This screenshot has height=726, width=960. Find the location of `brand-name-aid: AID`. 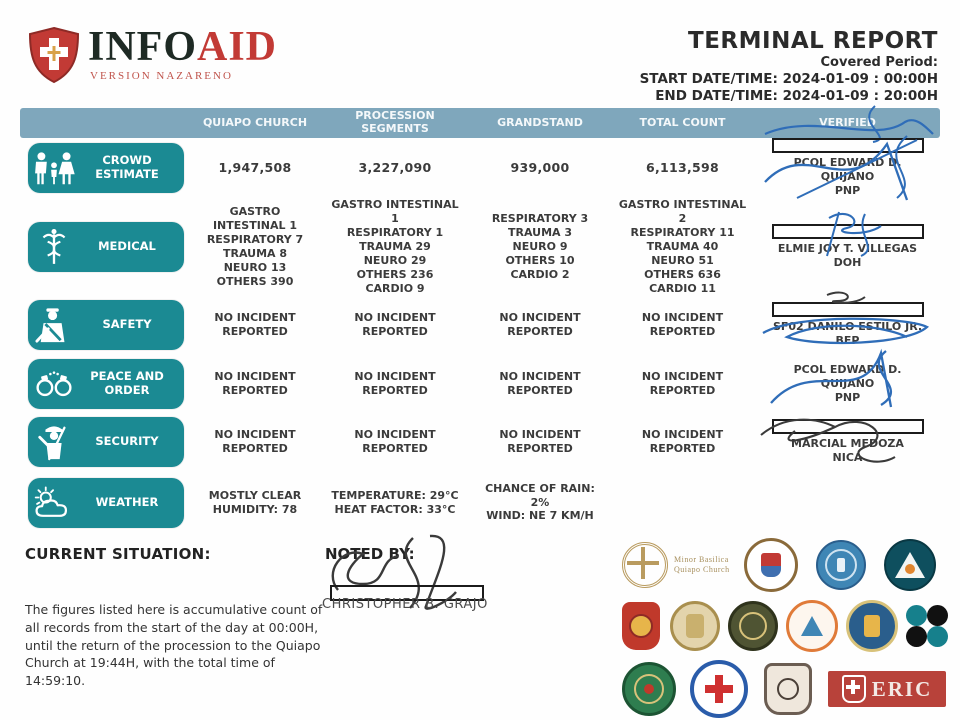

brand-name-aid: AID is located at coordinates (237, 47).